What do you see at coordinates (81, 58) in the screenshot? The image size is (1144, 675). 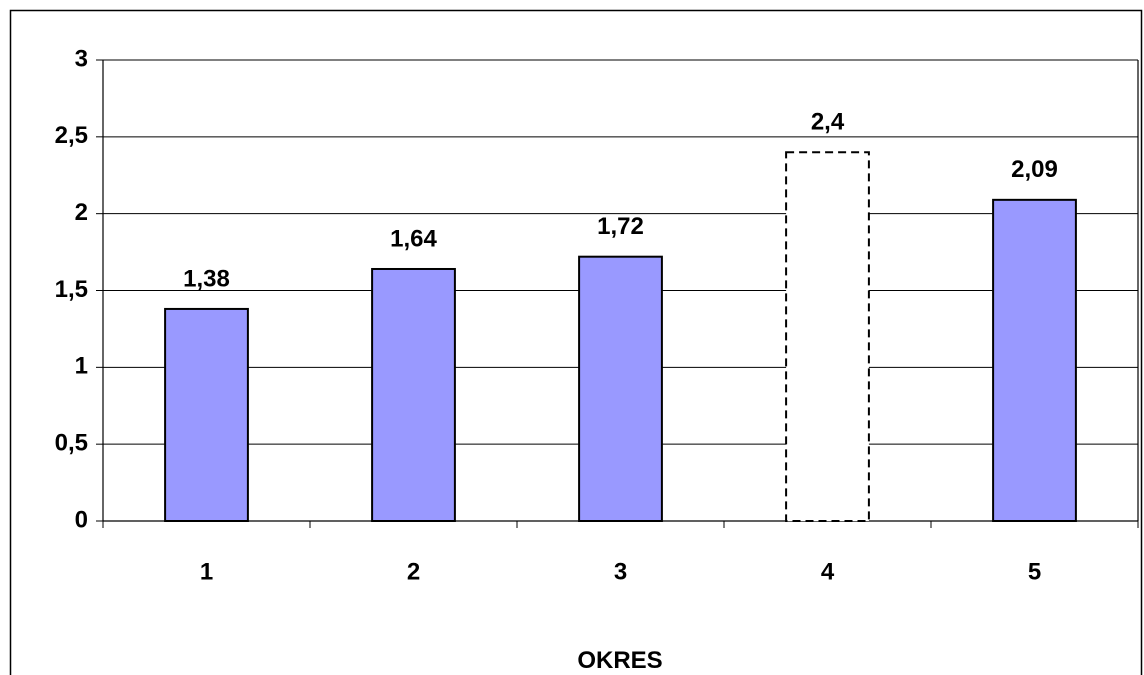 I see `y-tick-label: 3` at bounding box center [81, 58].